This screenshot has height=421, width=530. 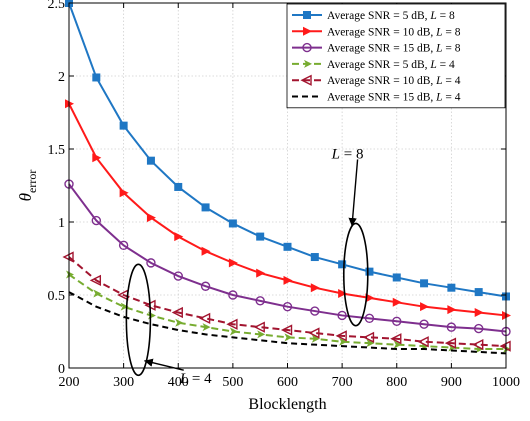 What do you see at coordinates (183, 379) in the screenshot?
I see `annotation-label-variable: L` at bounding box center [183, 379].